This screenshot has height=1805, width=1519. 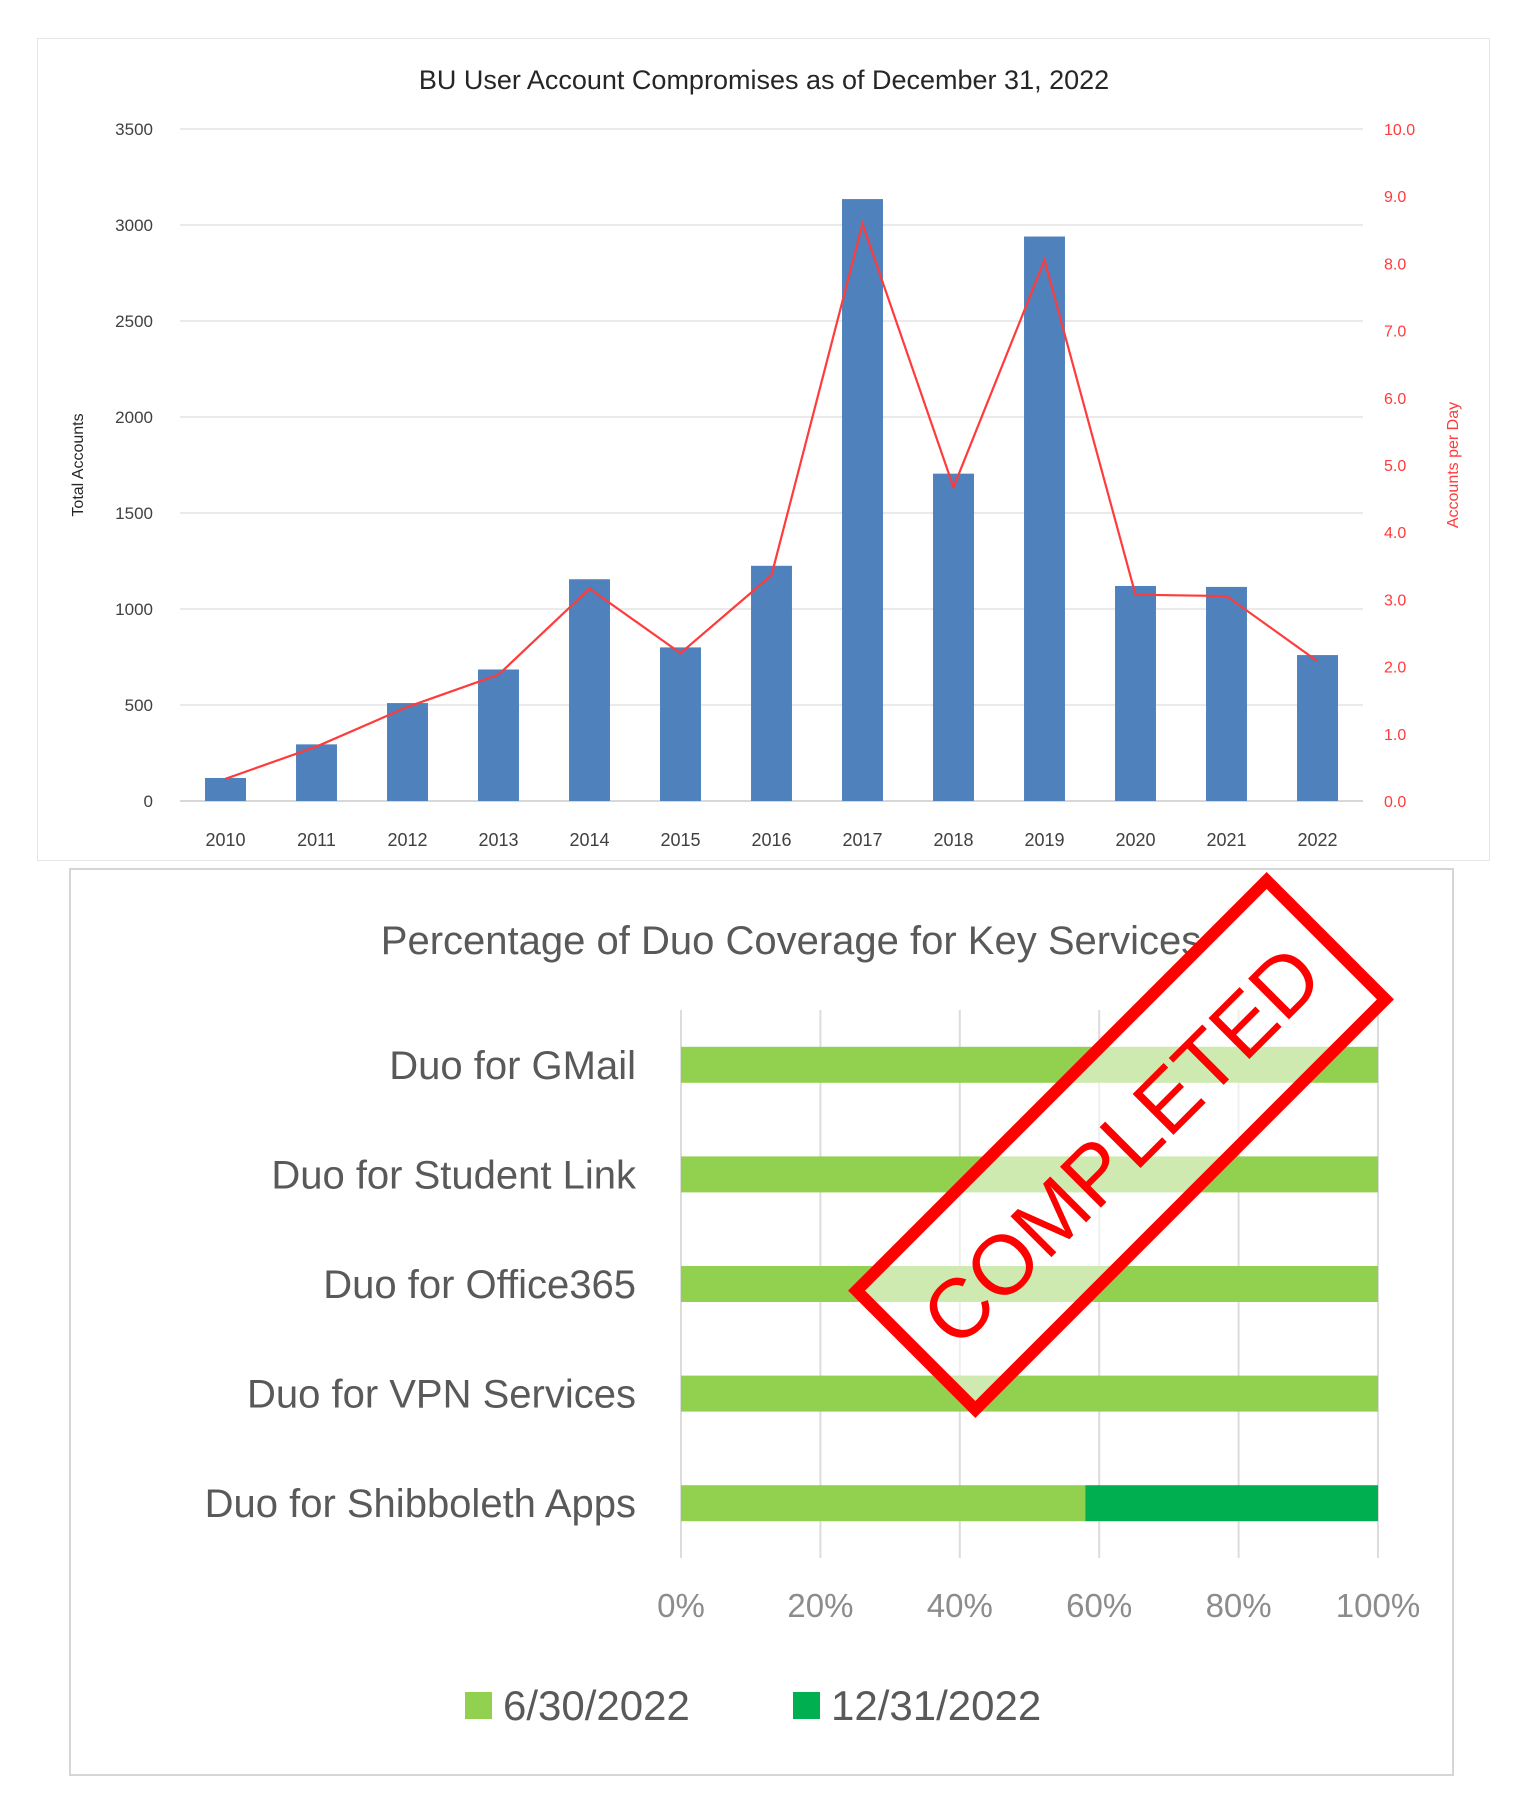 What do you see at coordinates (134, 465) in the screenshot?
I see `total-accounts-tick-labels: 0 500 1000 1500 2000 2500 3000 3500` at bounding box center [134, 465].